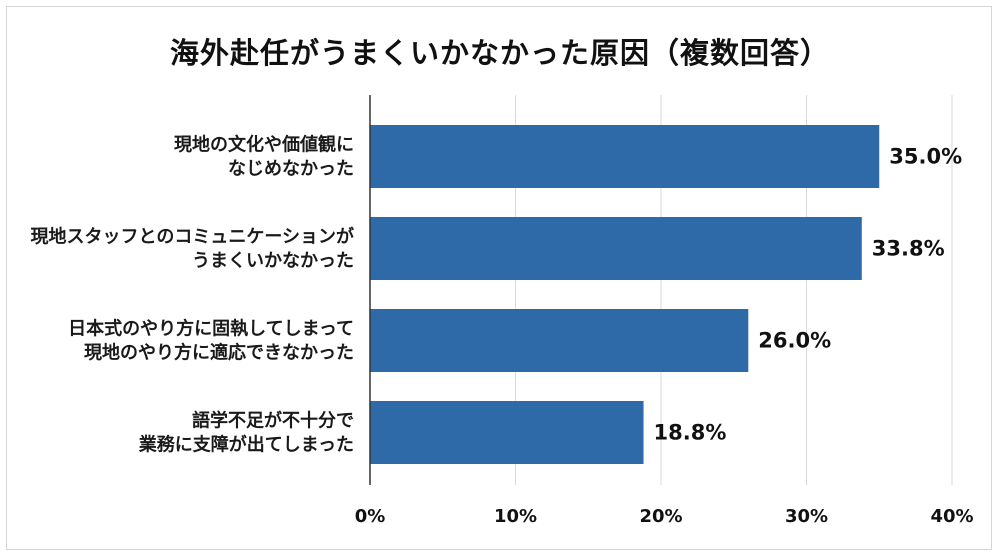 The image size is (1000, 558). Describe the element at coordinates (192, 237) in the screenshot. I see `category-label: 現地スタッフとのコミュニケーションが` at that location.